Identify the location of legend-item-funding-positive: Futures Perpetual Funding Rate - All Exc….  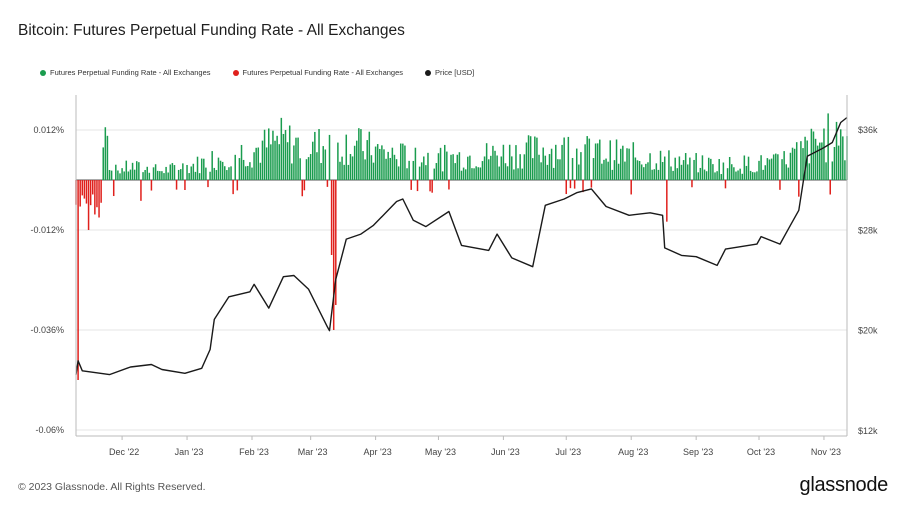
(125, 72).